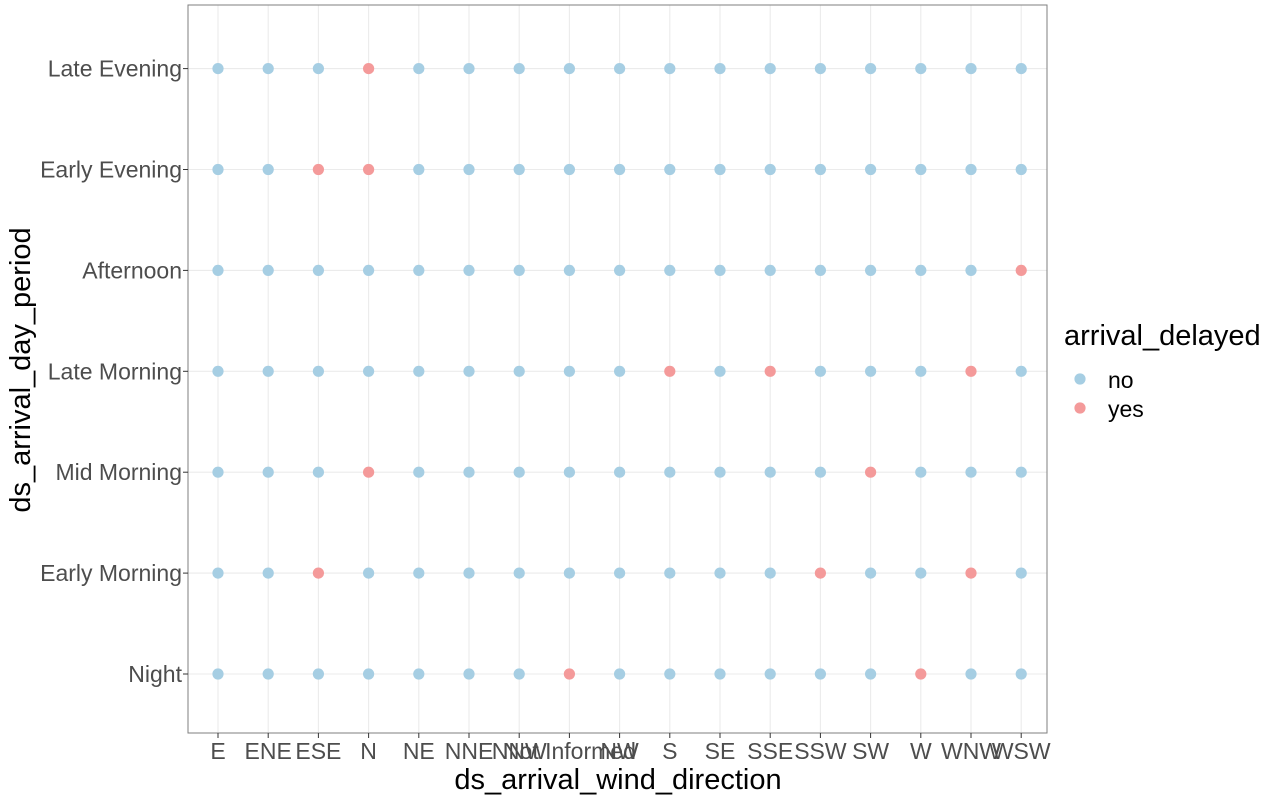 This screenshot has width=1280, height=805. Describe the element at coordinates (519, 751) in the screenshot. I see `x-tick-label: NNW` at that location.